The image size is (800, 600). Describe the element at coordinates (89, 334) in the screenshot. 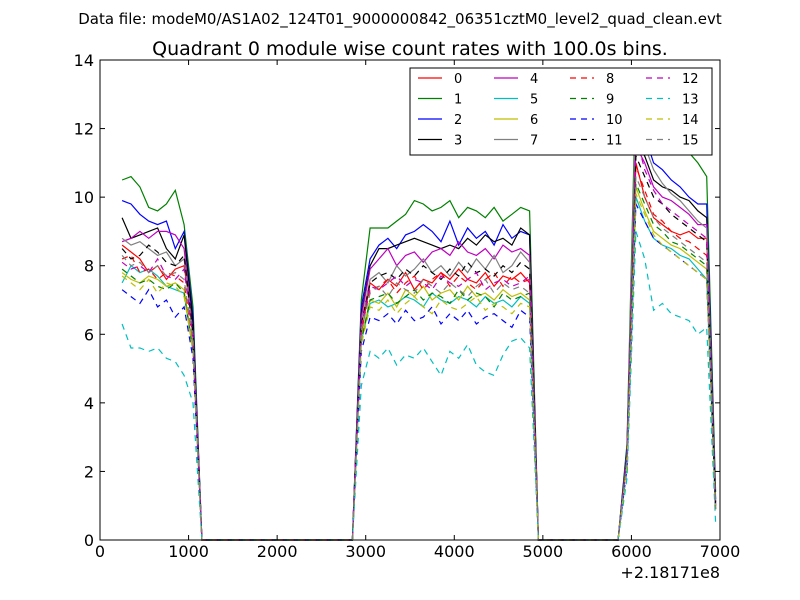

I see `y-tick-label: 6` at that location.